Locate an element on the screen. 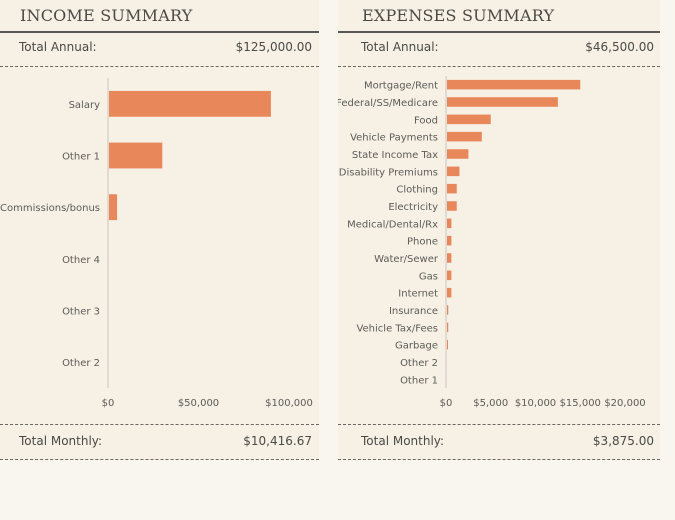 This screenshot has width=675, height=520. x-tick-label: $15,000 is located at coordinates (580, 403).